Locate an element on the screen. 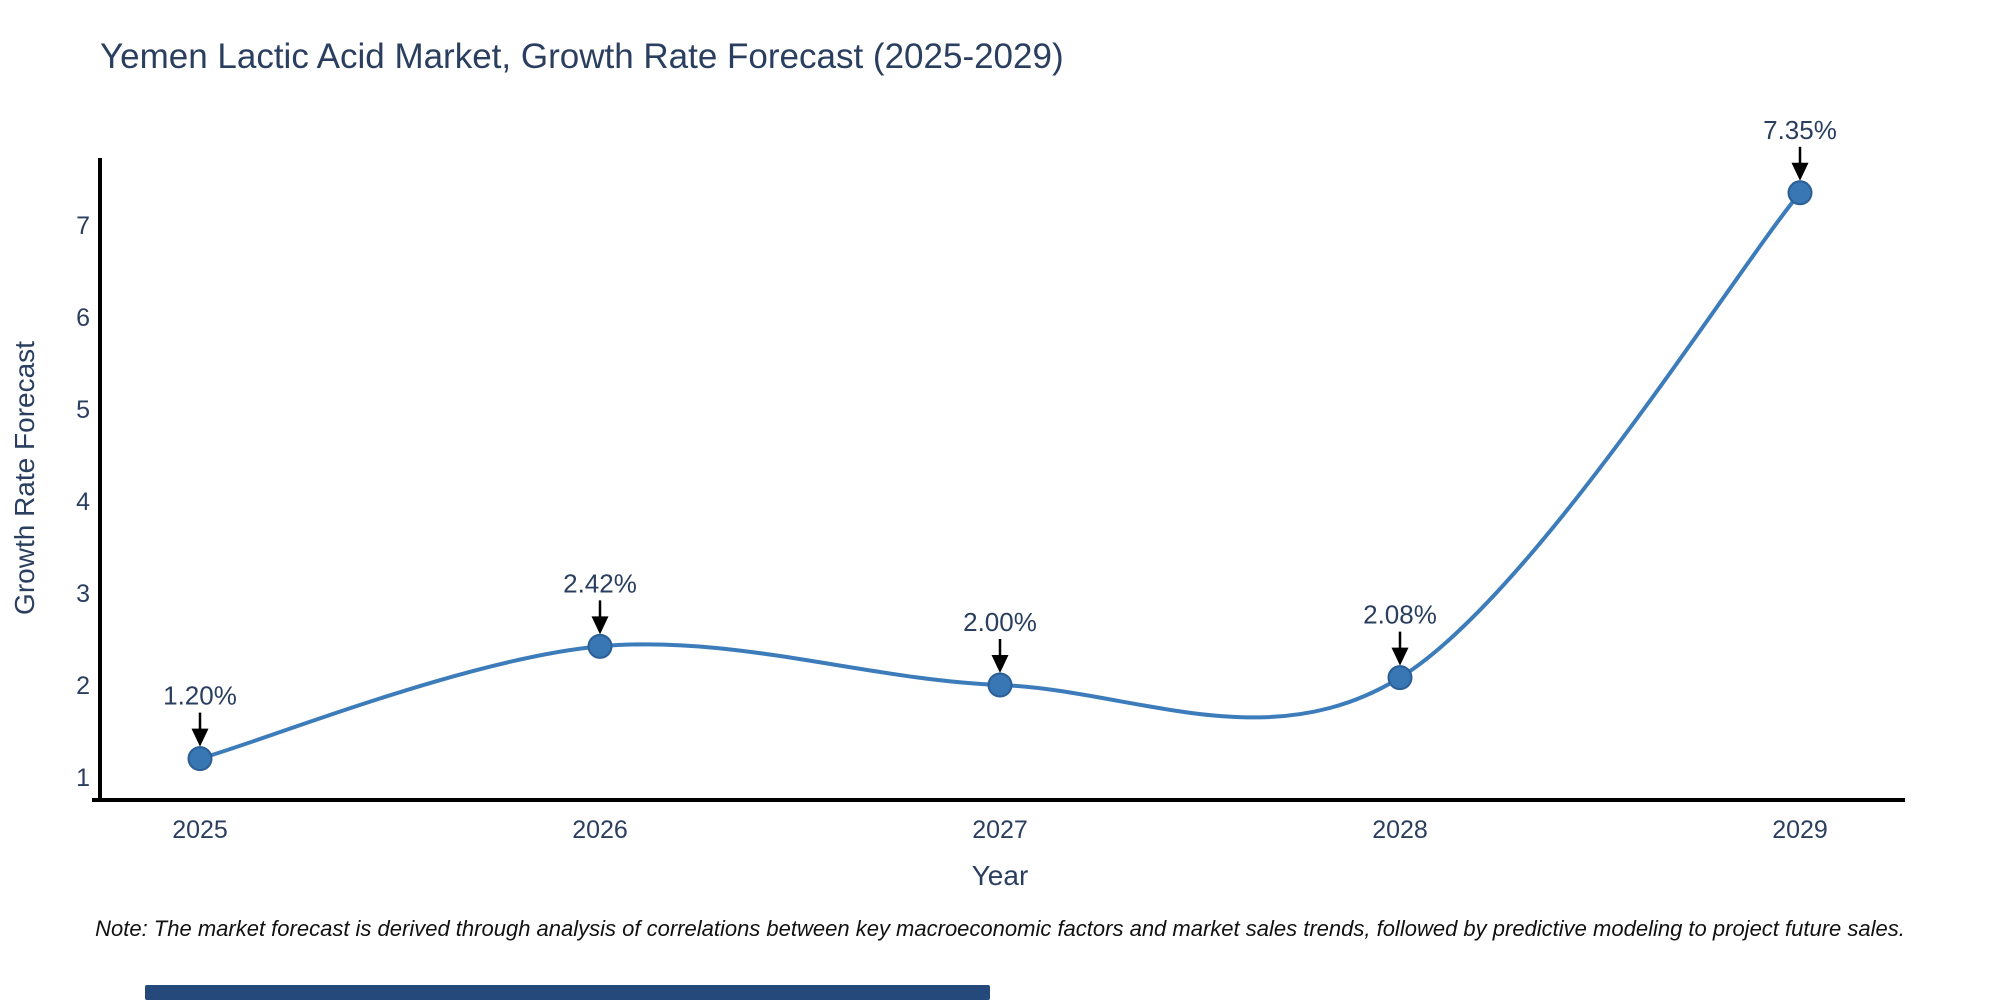  point-value-label: 2.42% is located at coordinates (600, 583).